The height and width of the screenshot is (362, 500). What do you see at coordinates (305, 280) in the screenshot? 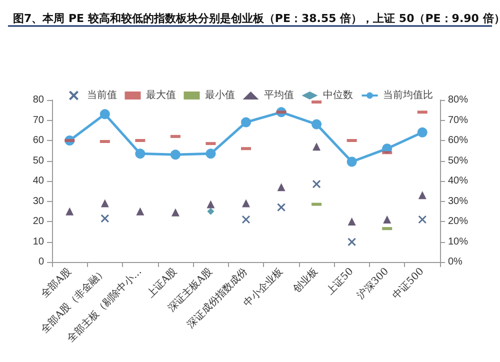
I see `x-tick-label: 创业板` at bounding box center [305, 280].